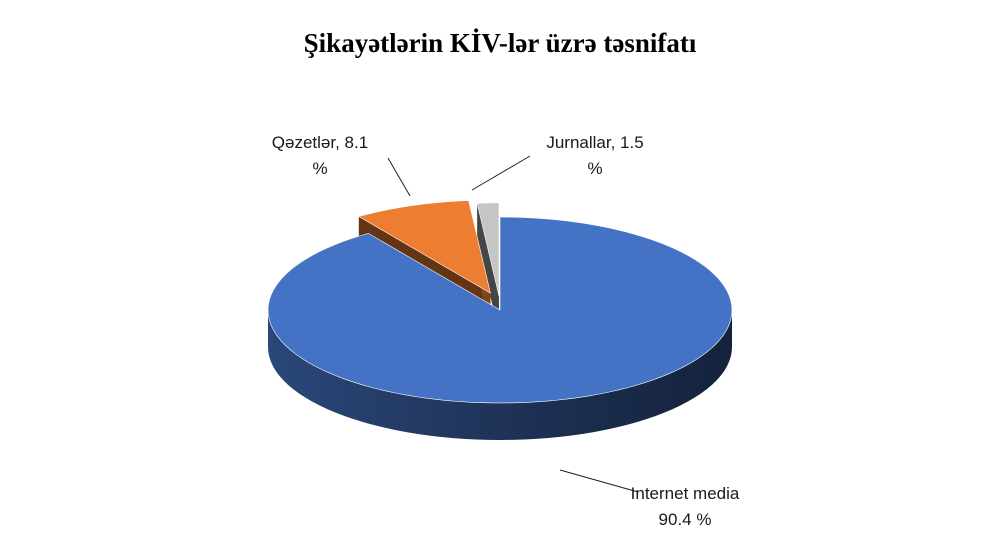 This screenshot has height=553, width=1000. I want to click on slice-jurnallar-side-wall, so click(488, 268).